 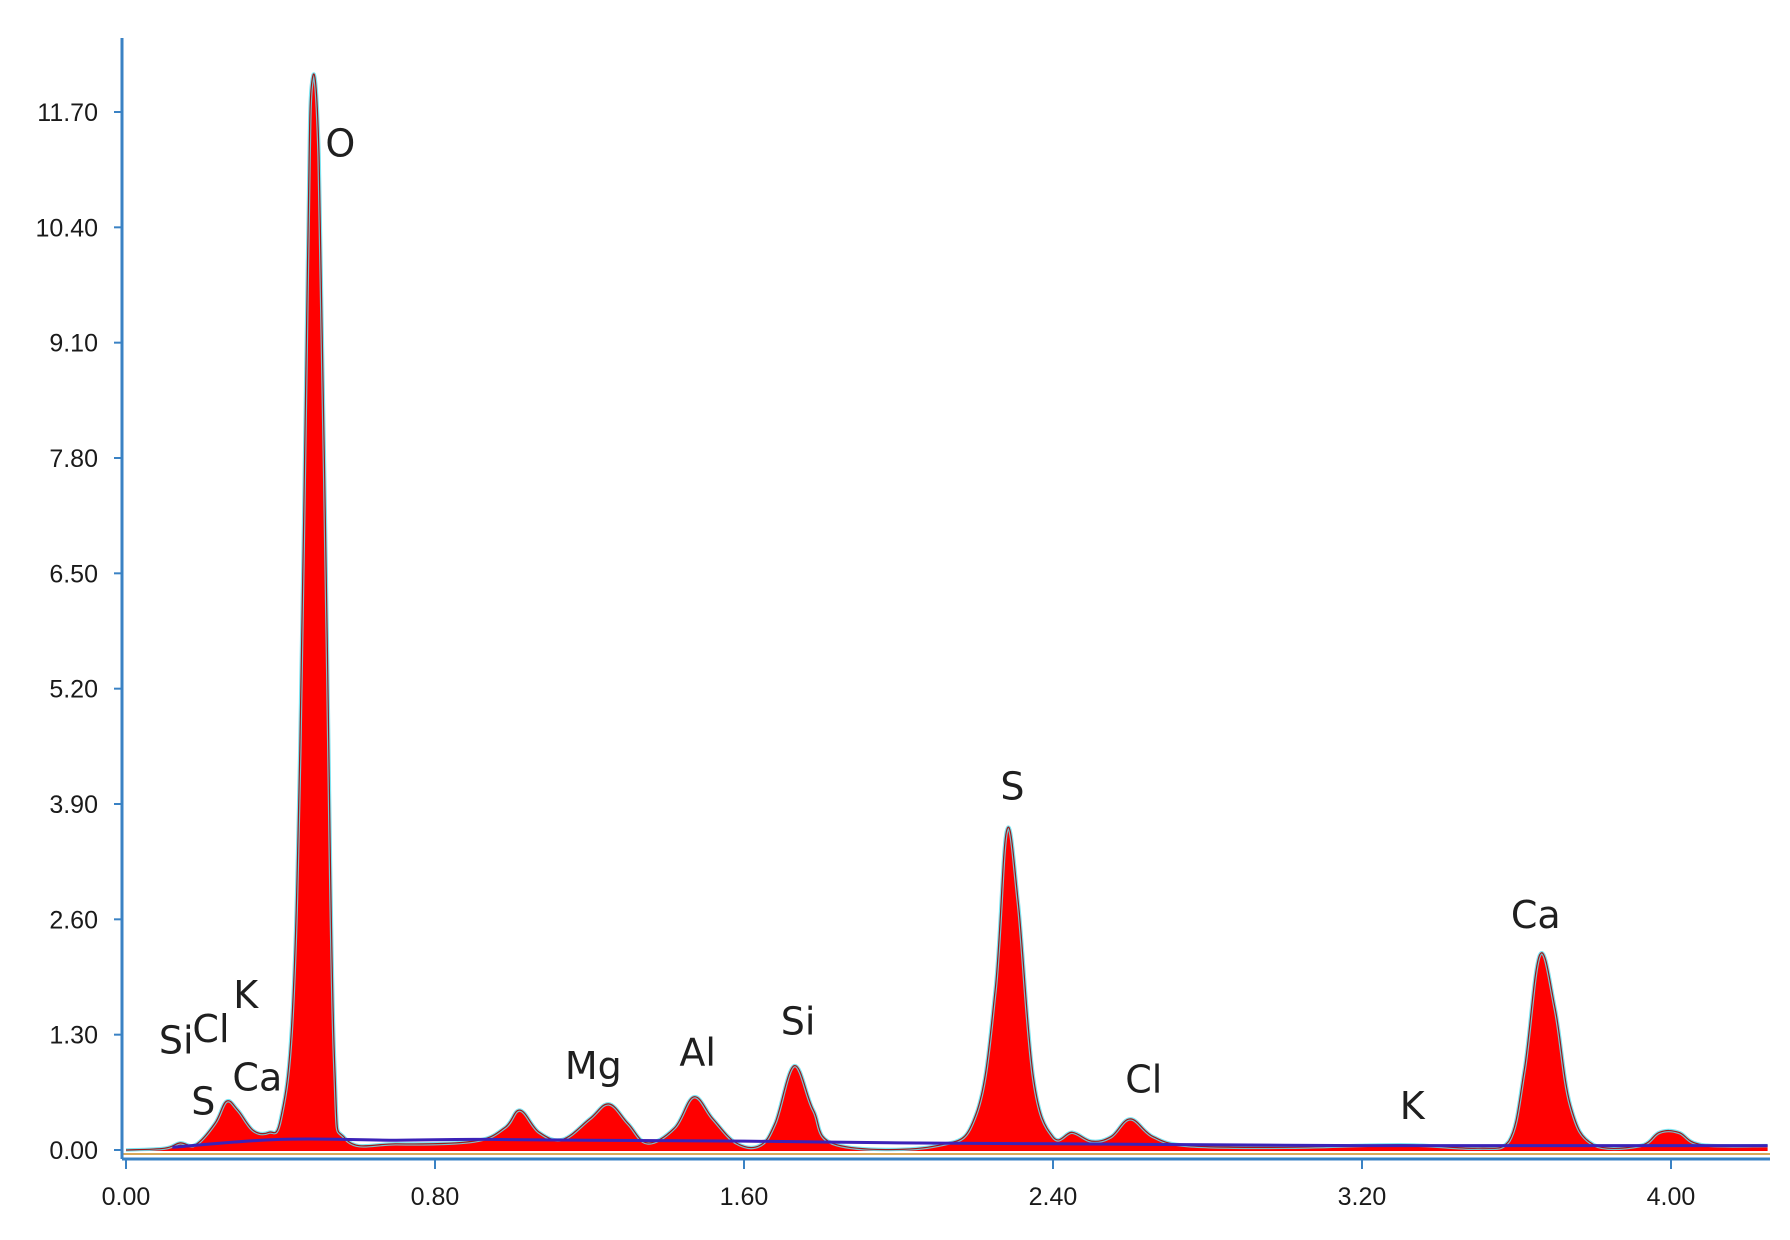 What do you see at coordinates (1671, 1197) in the screenshot?
I see `x-tick-label: 4.00` at bounding box center [1671, 1197].